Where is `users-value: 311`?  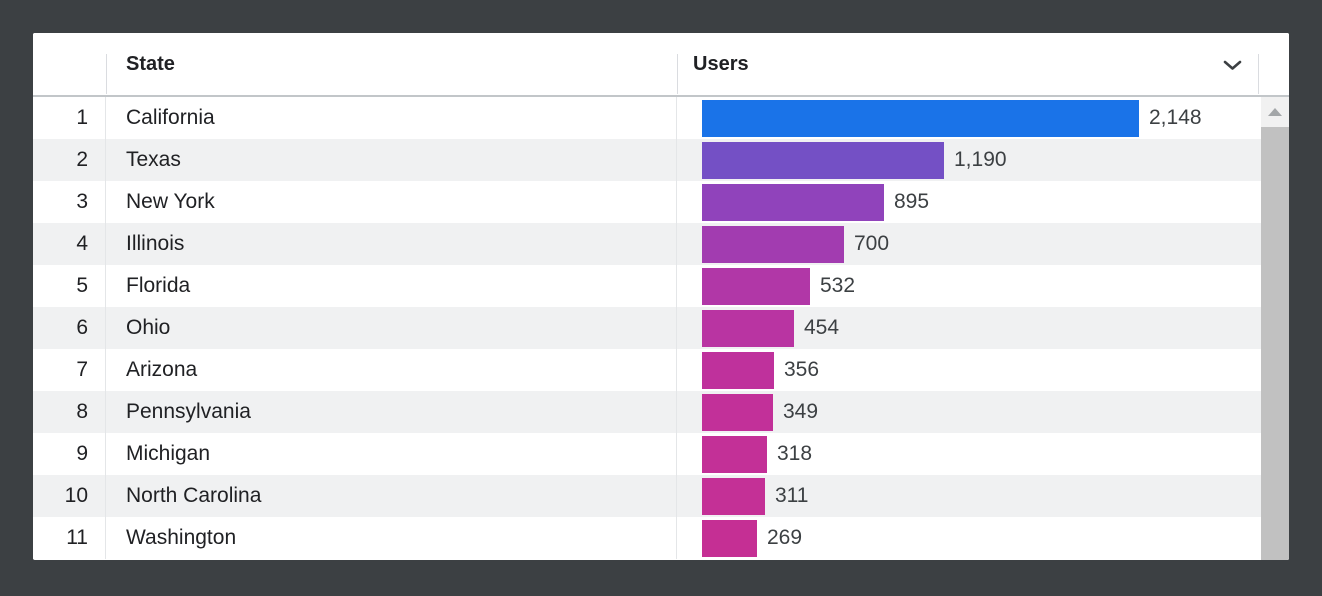 users-value: 311 is located at coordinates (792, 495).